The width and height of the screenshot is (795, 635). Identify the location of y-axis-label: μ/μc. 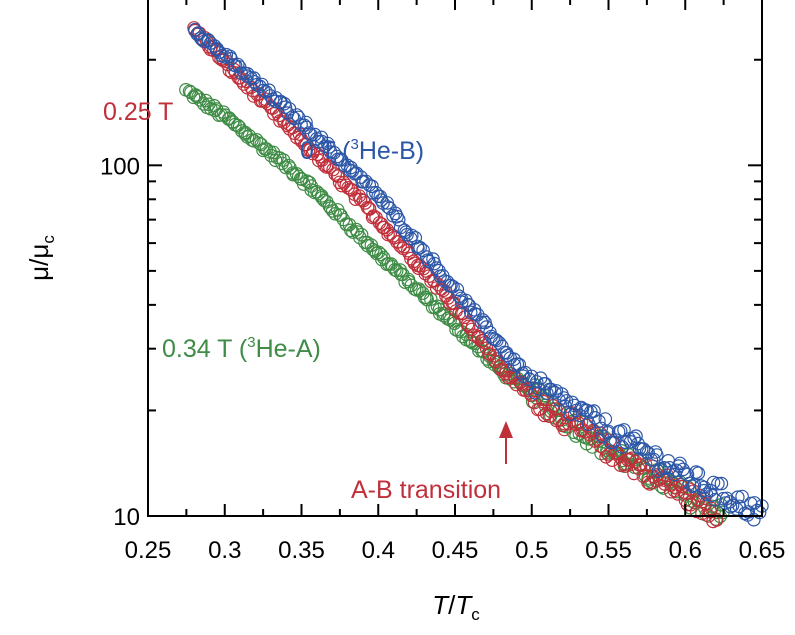
(41, 258).